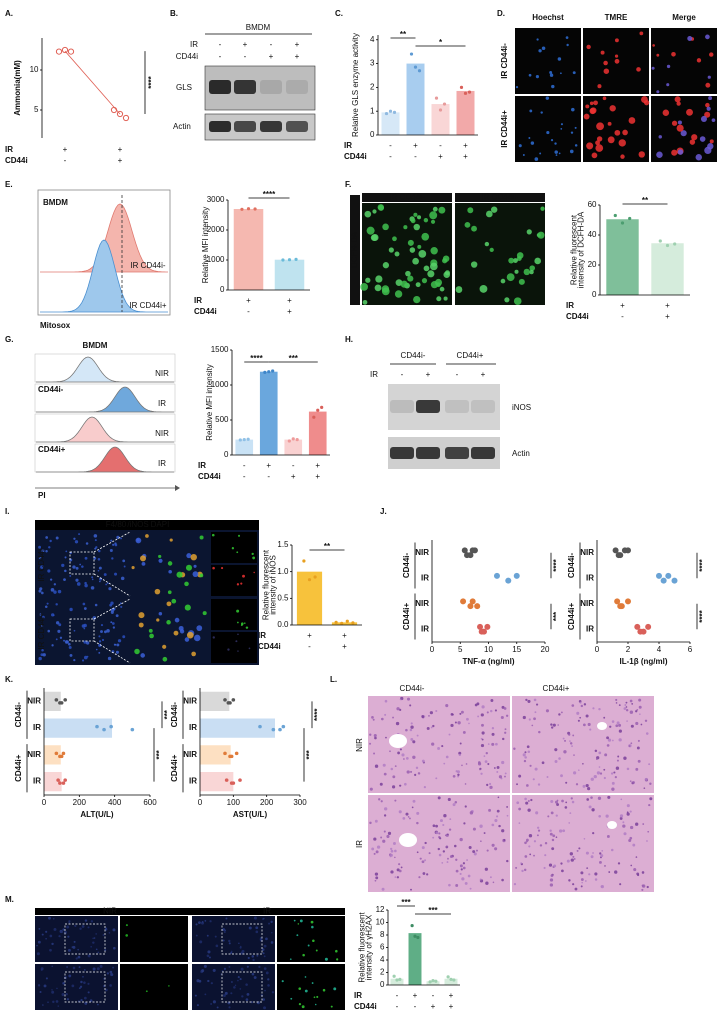 Image resolution: width=724 pixels, height=1021 pixels. What do you see at coordinates (349, 339) in the screenshot?
I see `panel-label: H.` at bounding box center [349, 339].